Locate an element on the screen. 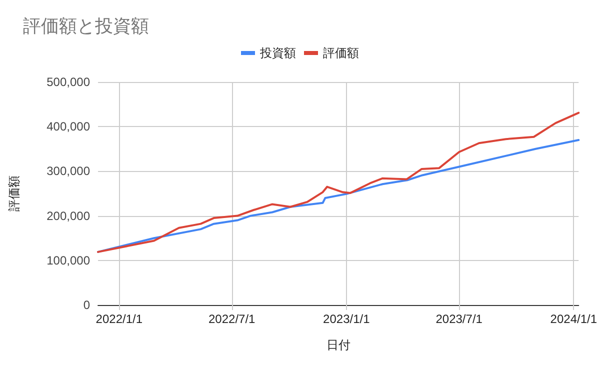 This screenshot has height=372, width=600. y-axis-title: 評価額 is located at coordinates (14, 194).